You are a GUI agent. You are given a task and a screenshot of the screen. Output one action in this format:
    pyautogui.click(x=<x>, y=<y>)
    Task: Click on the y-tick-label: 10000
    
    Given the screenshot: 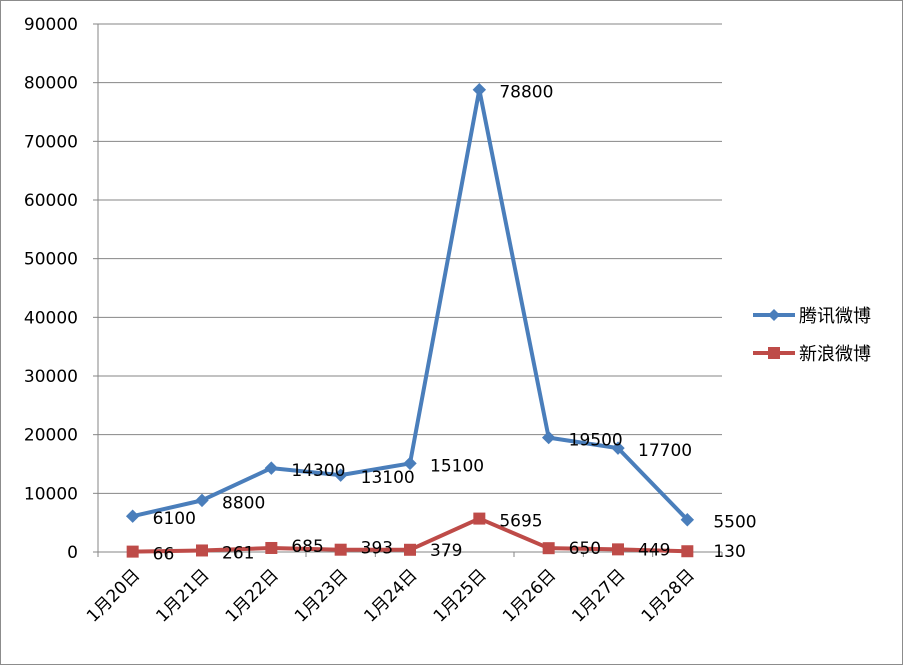 What is the action you would take?
    pyautogui.click(x=51, y=494)
    